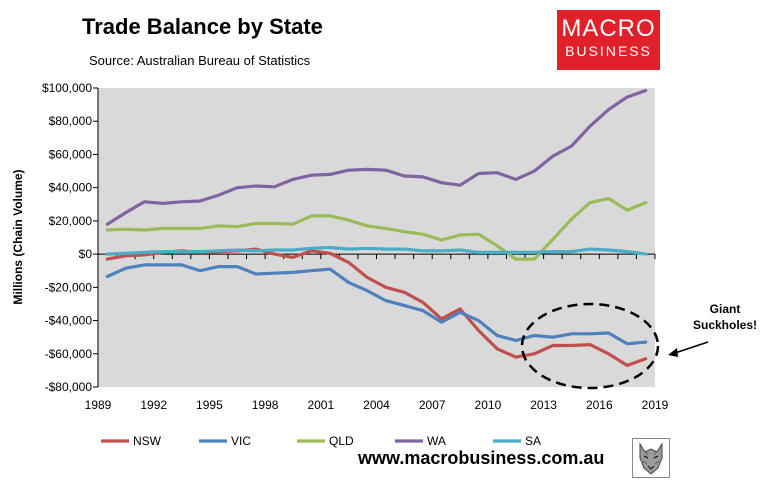 The height and width of the screenshot is (490, 774). What do you see at coordinates (265, 405) in the screenshot?
I see `x-tick-label: 1998` at bounding box center [265, 405].